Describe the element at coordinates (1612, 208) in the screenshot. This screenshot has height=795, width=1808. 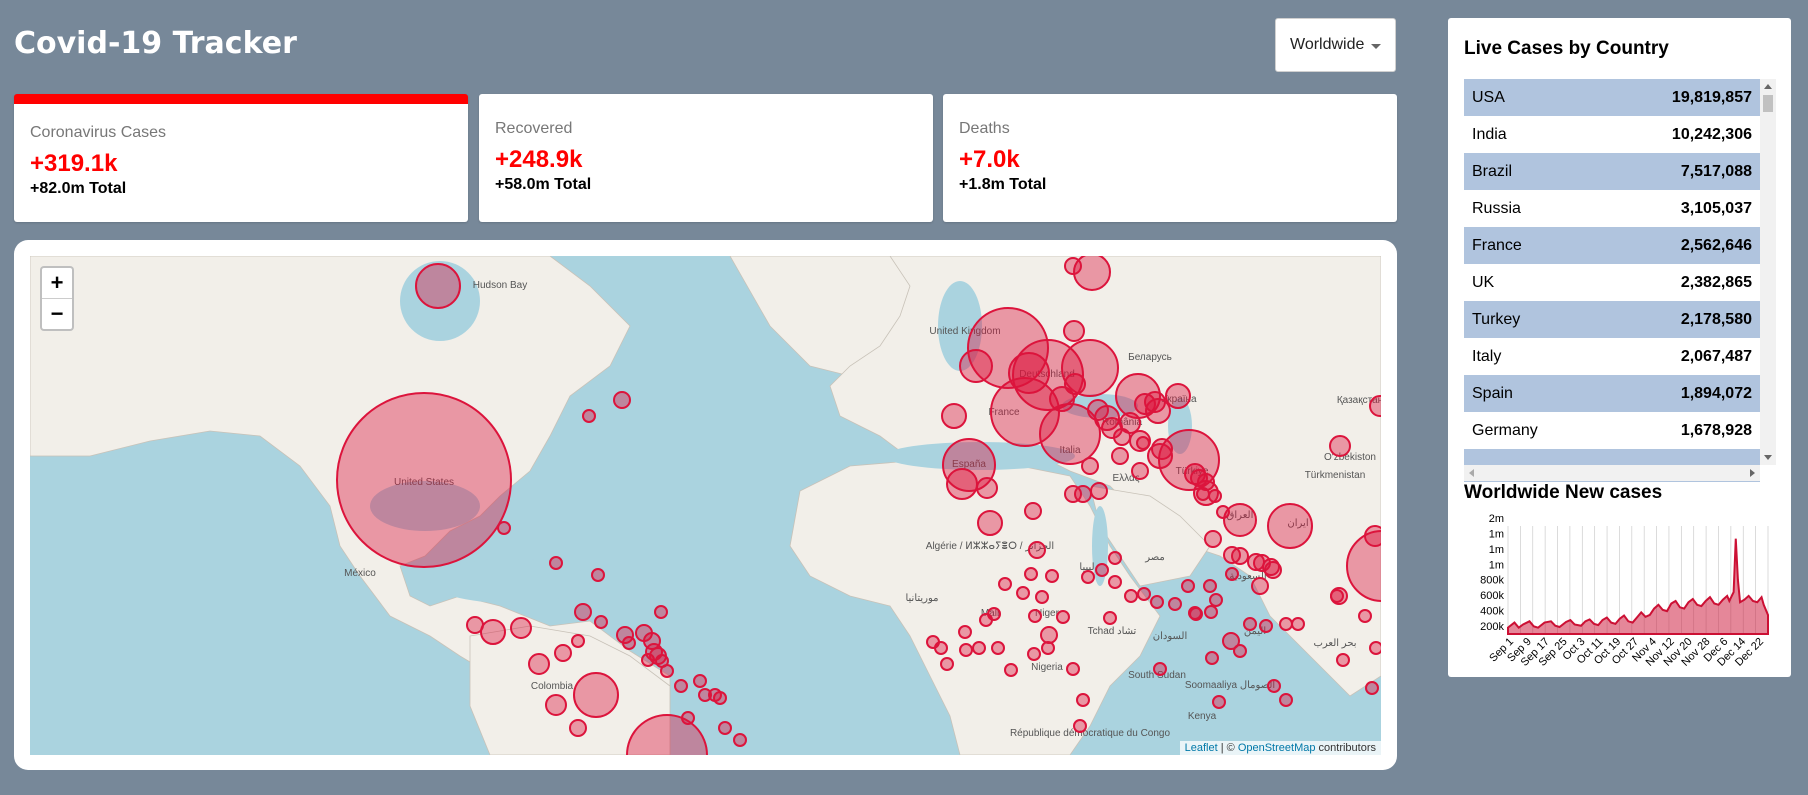
I see `country-row: Russia 3,105,037` at that location.